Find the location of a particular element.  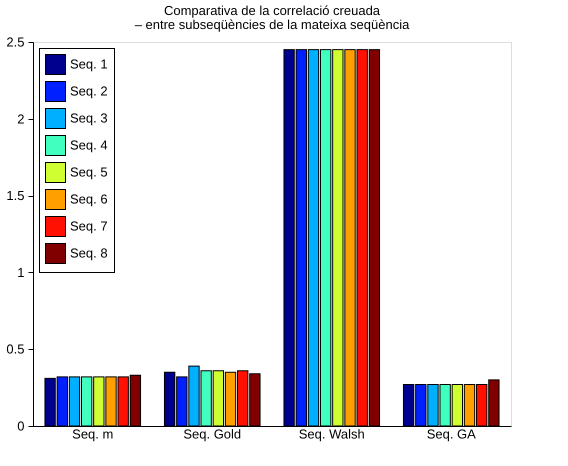

legend-label: Seq. 7 is located at coordinates (89, 226).